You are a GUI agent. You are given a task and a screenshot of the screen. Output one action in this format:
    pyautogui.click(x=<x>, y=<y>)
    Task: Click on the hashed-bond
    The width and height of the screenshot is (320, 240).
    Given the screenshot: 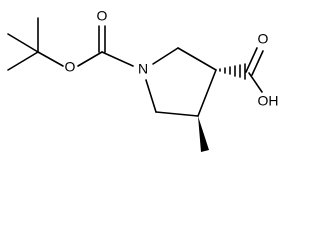 What is the action you would take?
    pyautogui.click(x=232, y=71)
    